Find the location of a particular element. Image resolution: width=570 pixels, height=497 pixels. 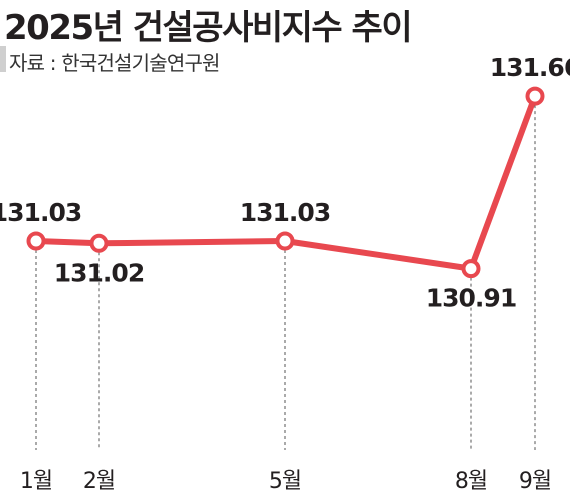

source-accent-bar is located at coordinates (3, 59).